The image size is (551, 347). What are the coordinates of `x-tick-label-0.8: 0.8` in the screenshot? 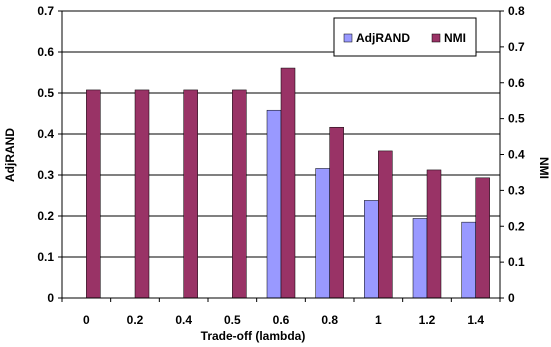 It's located at (329, 320).